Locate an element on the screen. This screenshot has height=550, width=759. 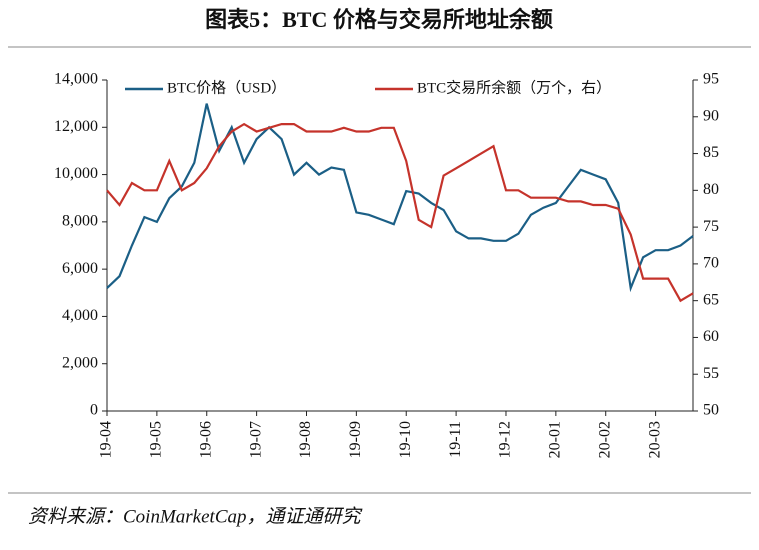
x-tick-label: 19-08 is located at coordinates (305, 439).